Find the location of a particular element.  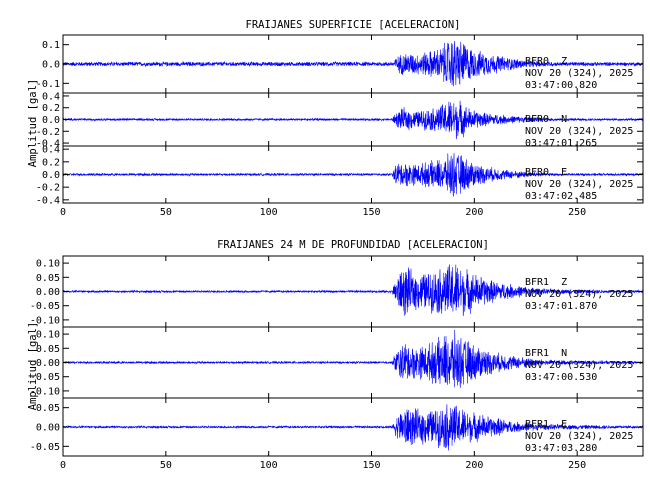

y-tick-label: 0.1 is located at coordinates (51, 45).